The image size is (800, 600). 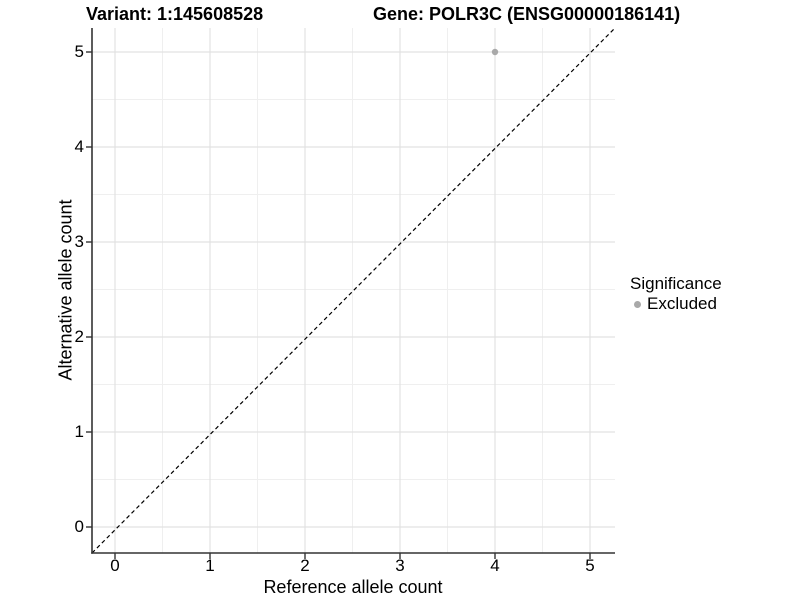 What do you see at coordinates (400, 565) in the screenshot?
I see `x-tick-label: 3` at bounding box center [400, 565].